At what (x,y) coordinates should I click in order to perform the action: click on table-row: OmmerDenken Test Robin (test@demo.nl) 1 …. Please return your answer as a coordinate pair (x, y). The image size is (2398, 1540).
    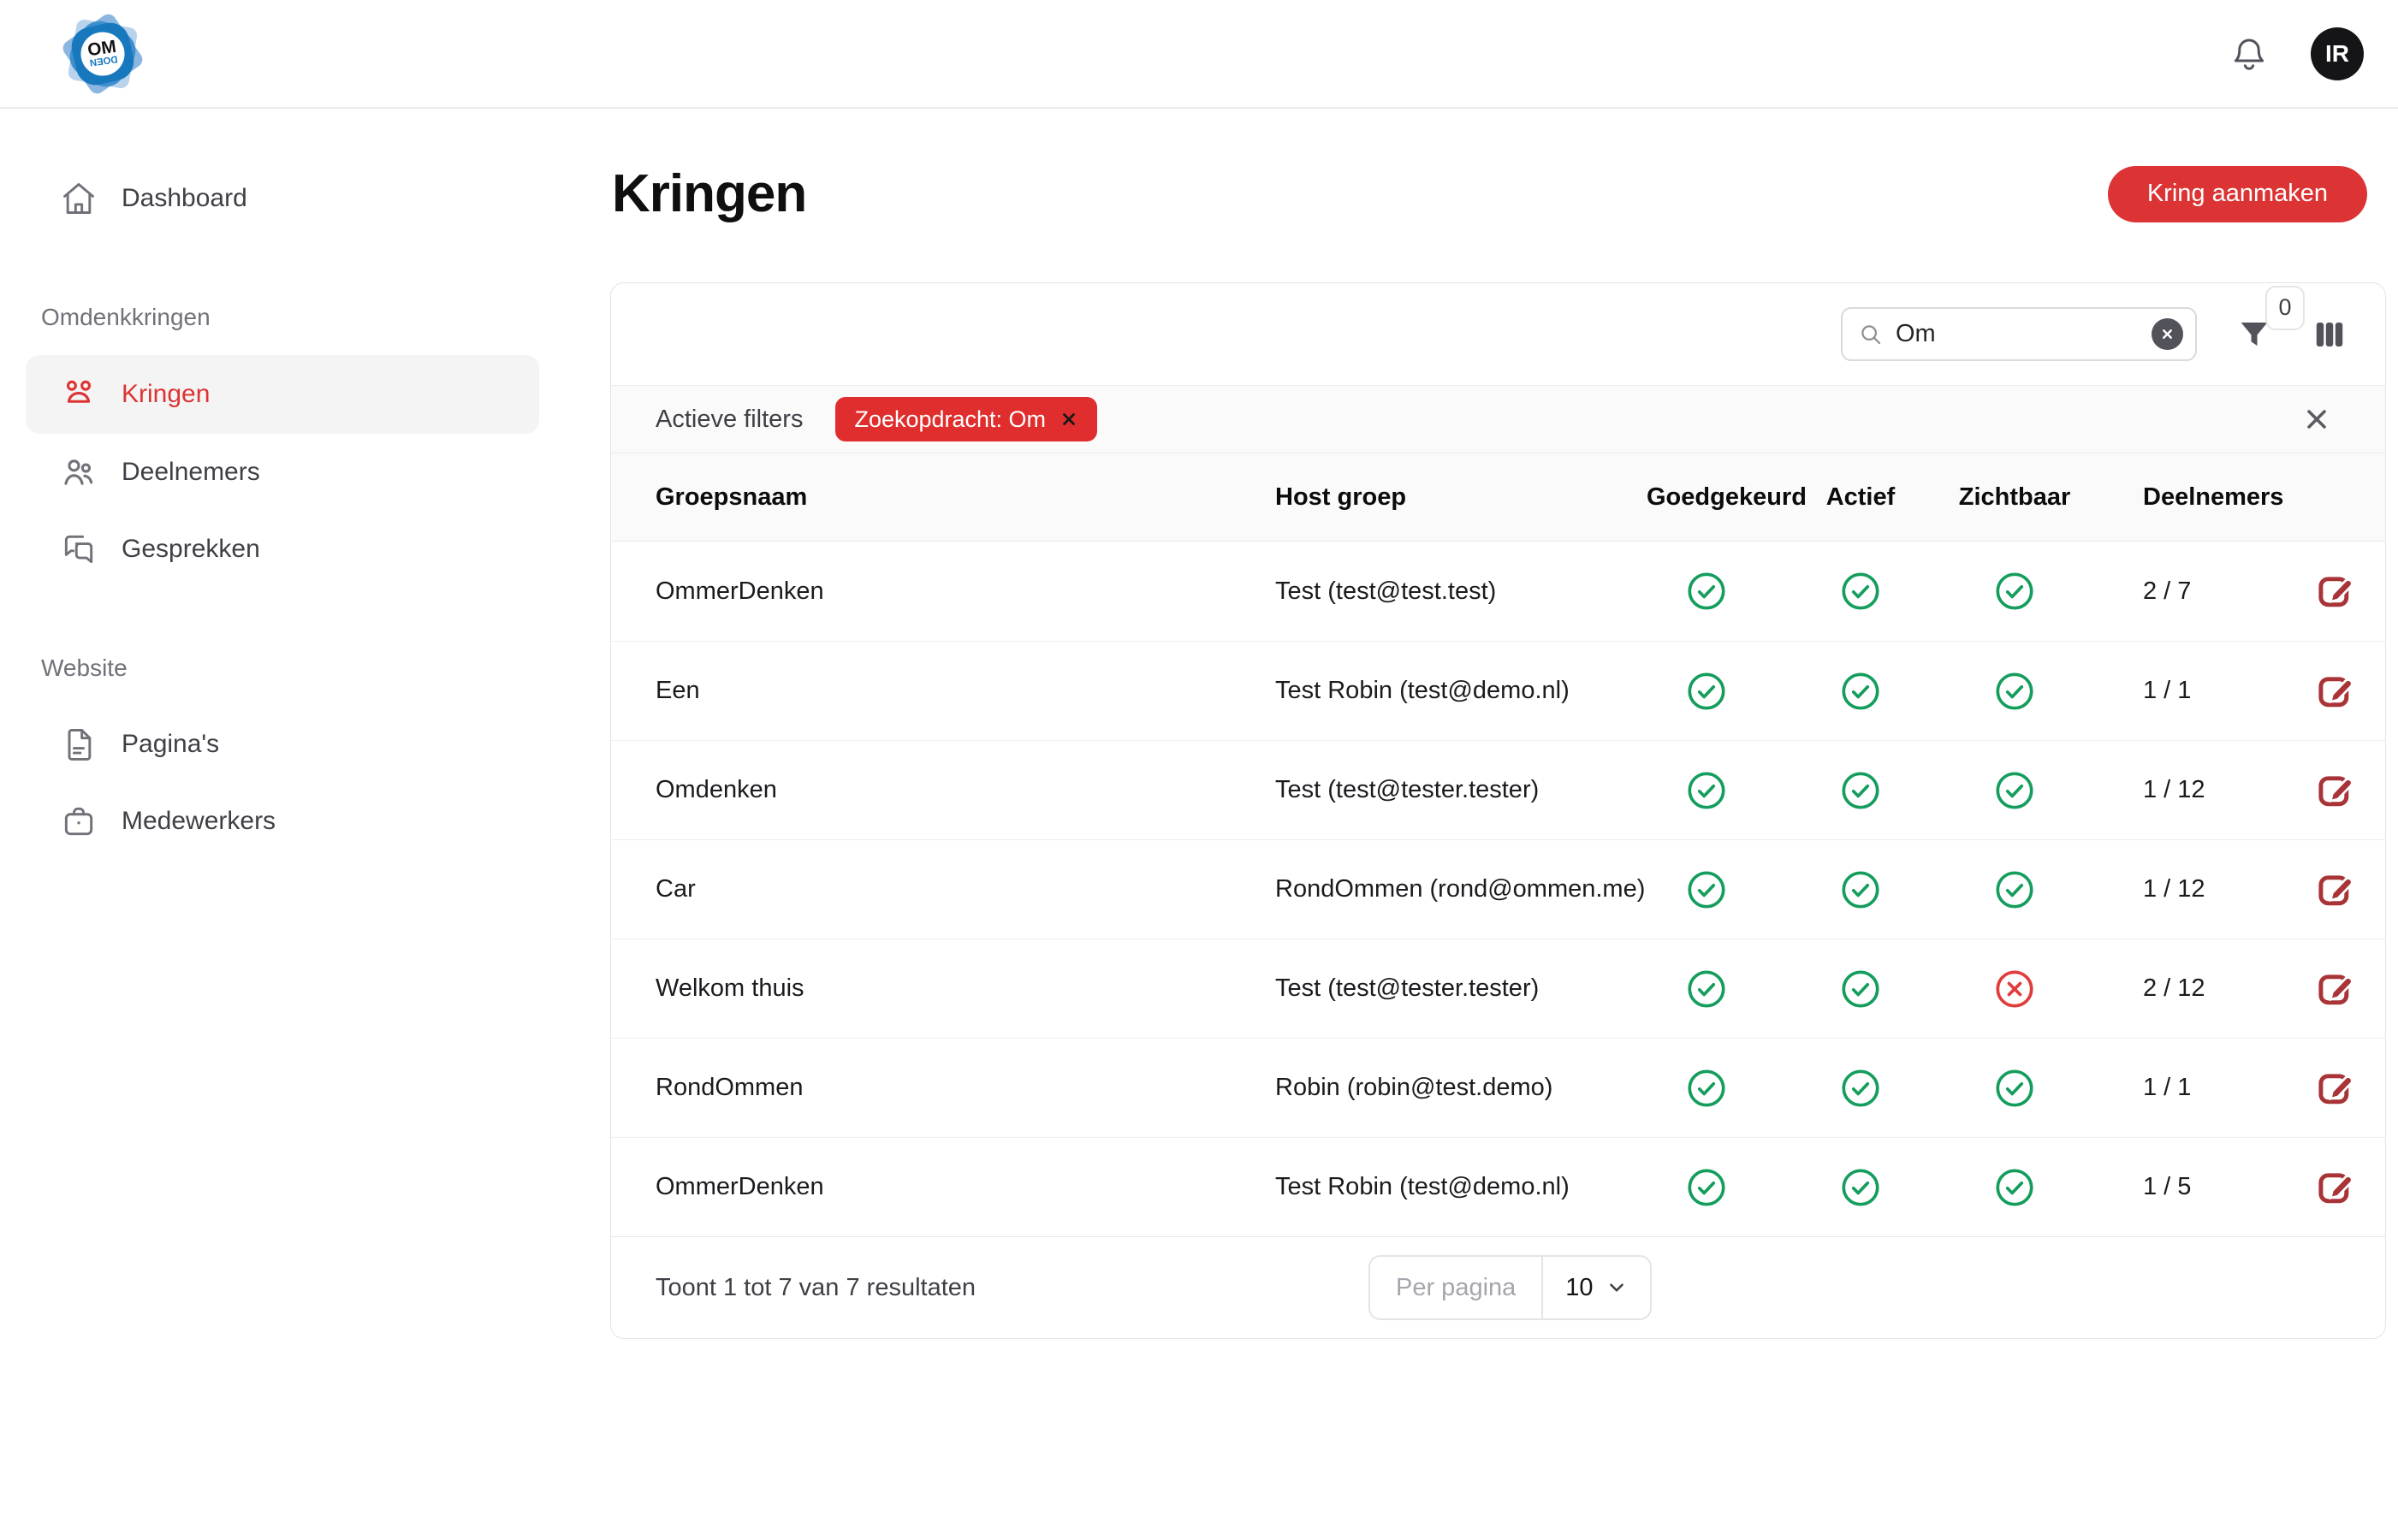
    Looking at the image, I should click on (1498, 1186).